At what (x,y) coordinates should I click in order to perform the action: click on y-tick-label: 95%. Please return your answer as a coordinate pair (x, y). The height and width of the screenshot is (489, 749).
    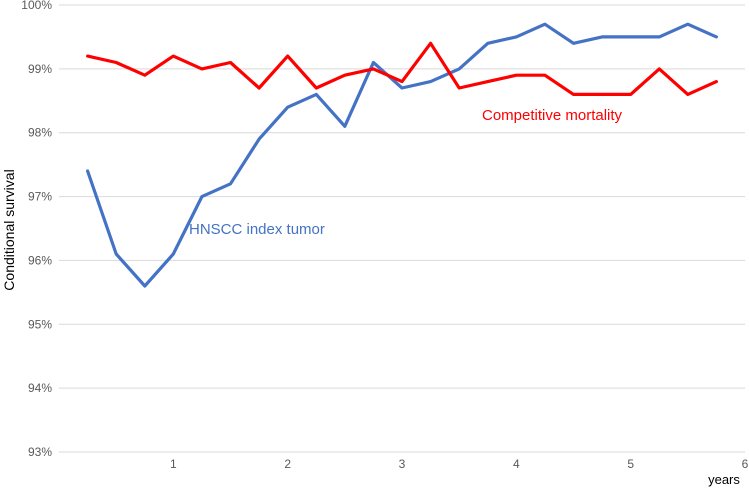
    Looking at the image, I should click on (40, 324).